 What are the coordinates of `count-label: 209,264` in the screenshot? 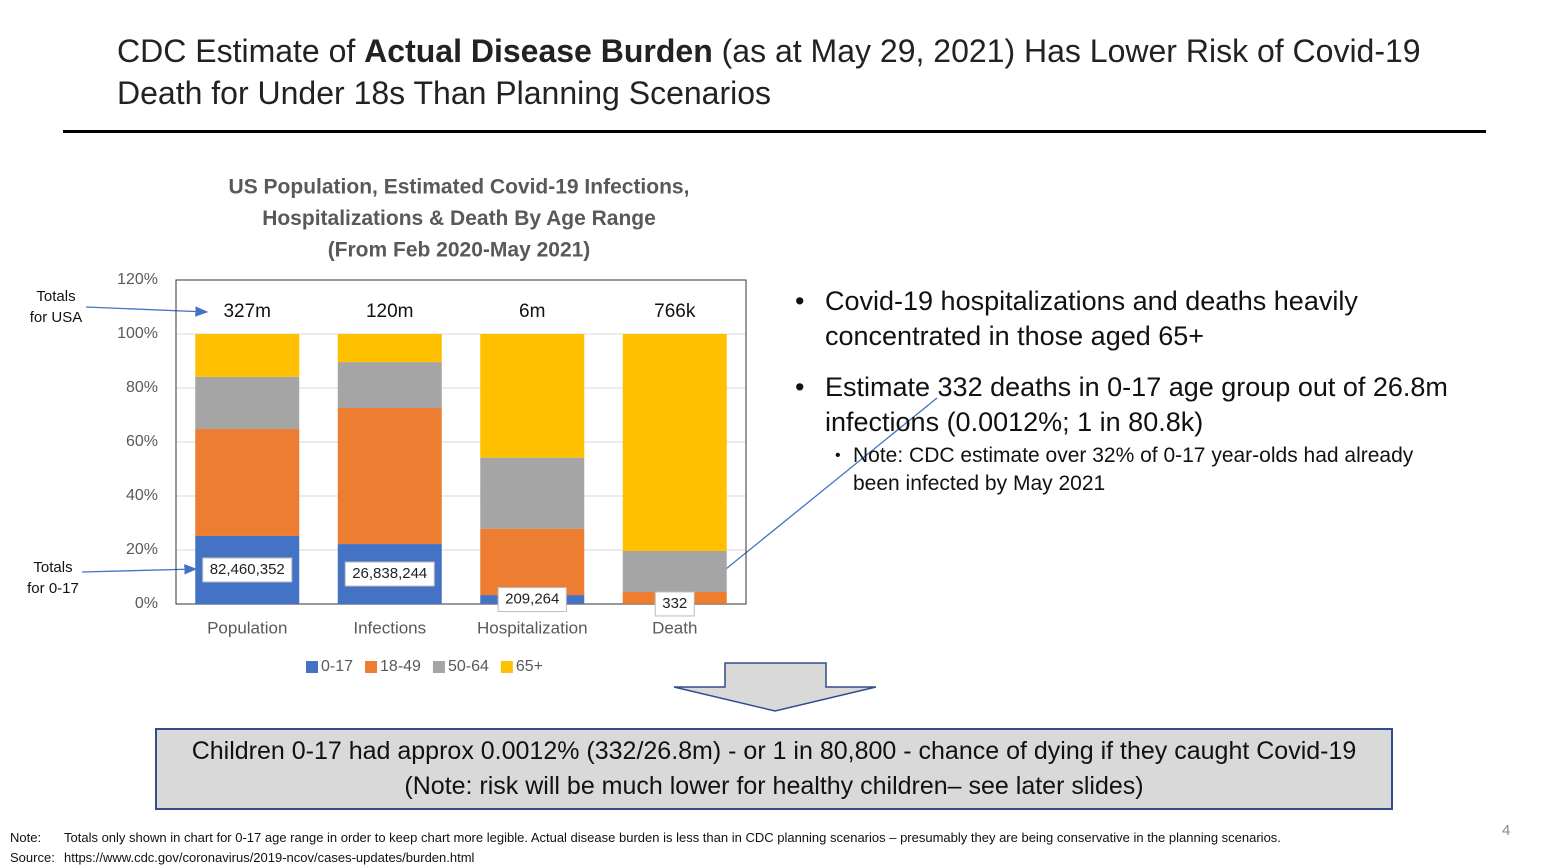 It's located at (532, 599).